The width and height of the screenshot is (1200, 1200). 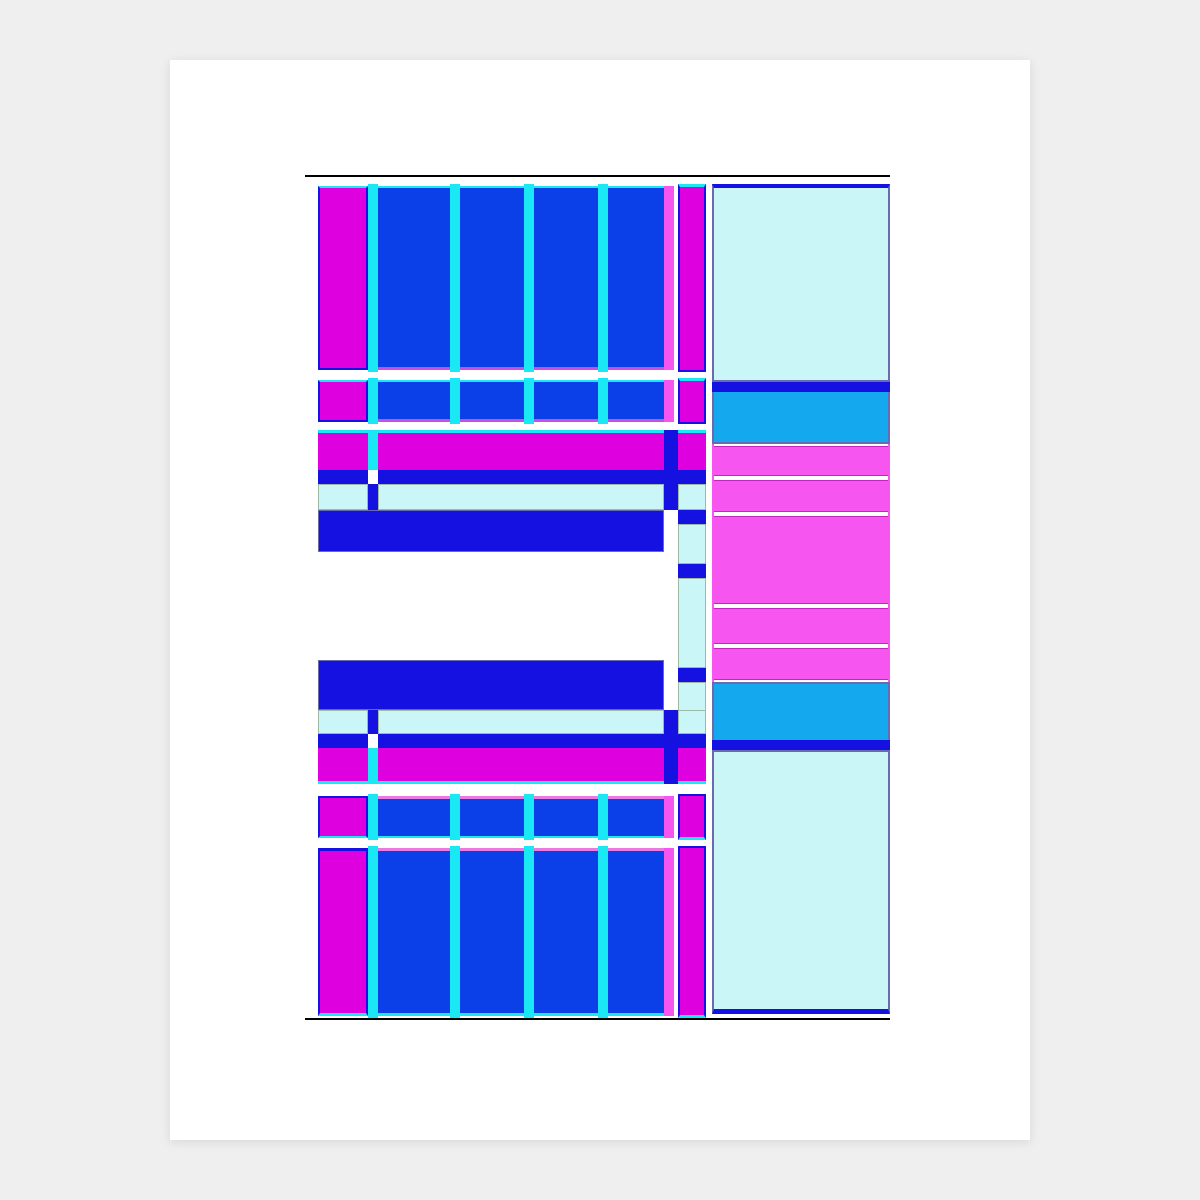 I want to click on tile-r11-div1, so click(x=373, y=817).